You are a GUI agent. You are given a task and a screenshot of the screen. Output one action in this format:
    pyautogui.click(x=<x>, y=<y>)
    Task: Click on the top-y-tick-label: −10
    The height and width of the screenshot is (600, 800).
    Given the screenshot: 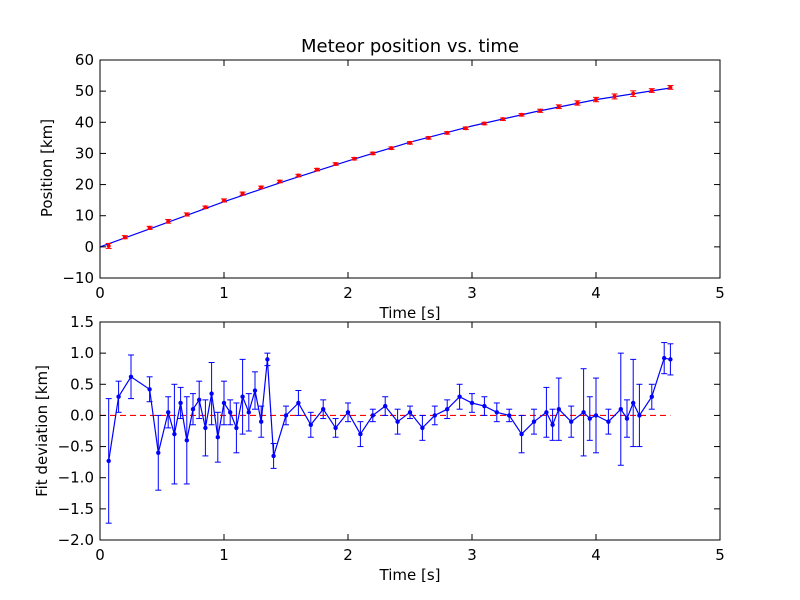 What is the action you would take?
    pyautogui.click(x=78, y=278)
    